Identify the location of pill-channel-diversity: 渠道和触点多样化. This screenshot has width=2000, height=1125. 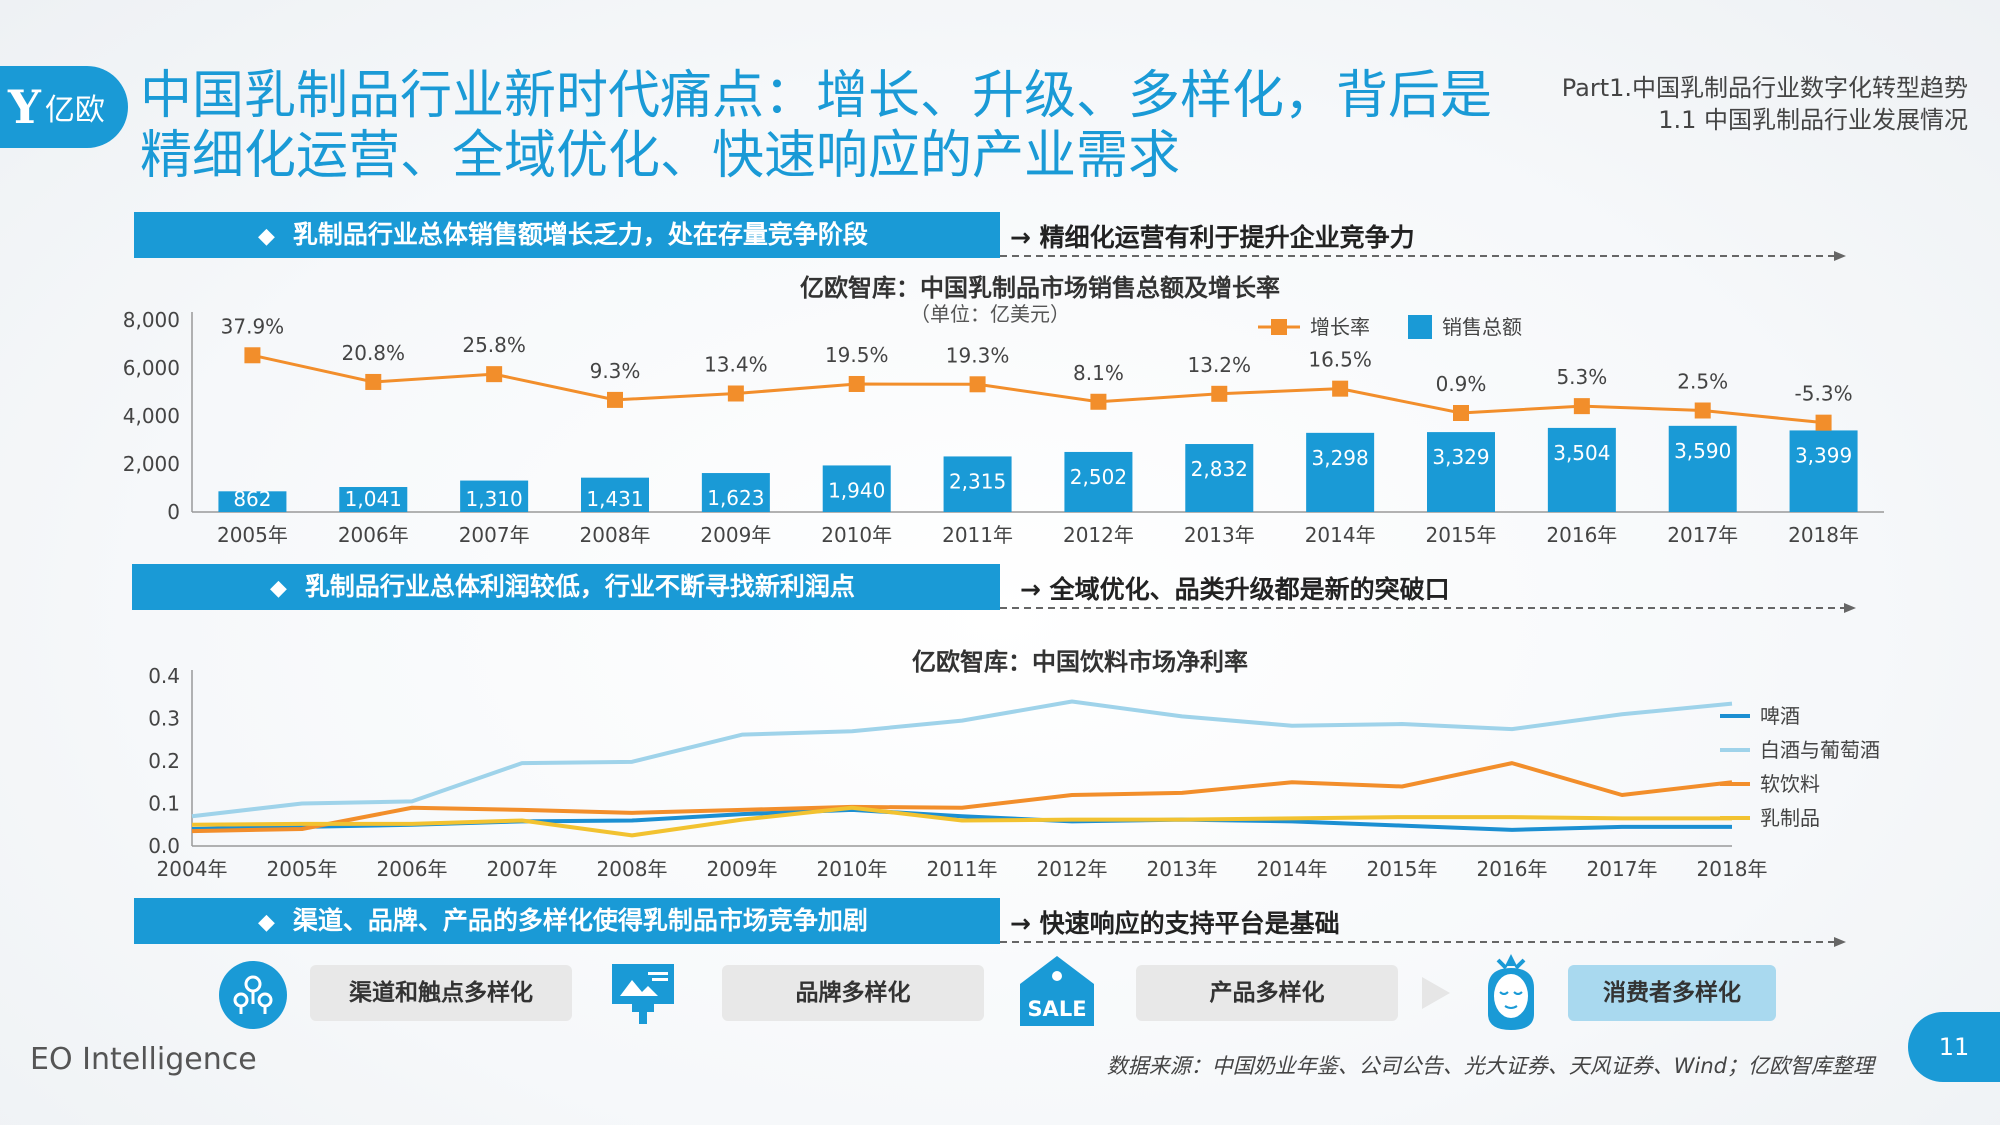
(441, 993).